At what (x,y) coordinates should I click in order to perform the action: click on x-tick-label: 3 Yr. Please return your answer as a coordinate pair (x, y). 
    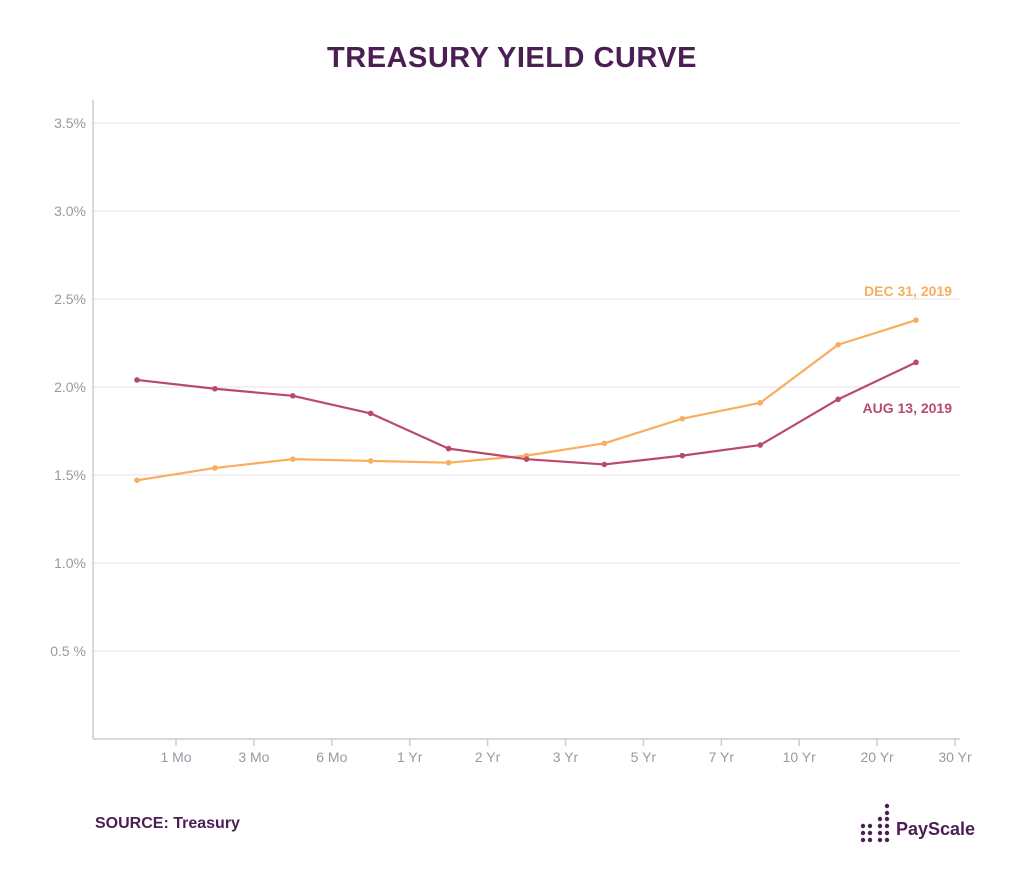
    Looking at the image, I should click on (566, 757).